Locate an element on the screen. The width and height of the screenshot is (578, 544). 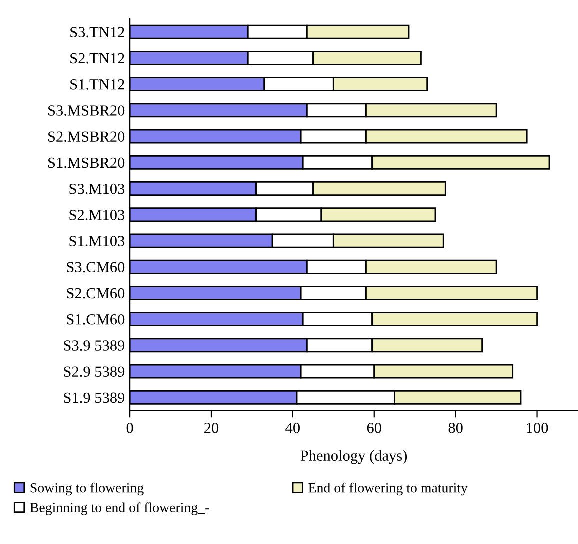
y-tick-label: S3.TN12 is located at coordinates (97, 32).